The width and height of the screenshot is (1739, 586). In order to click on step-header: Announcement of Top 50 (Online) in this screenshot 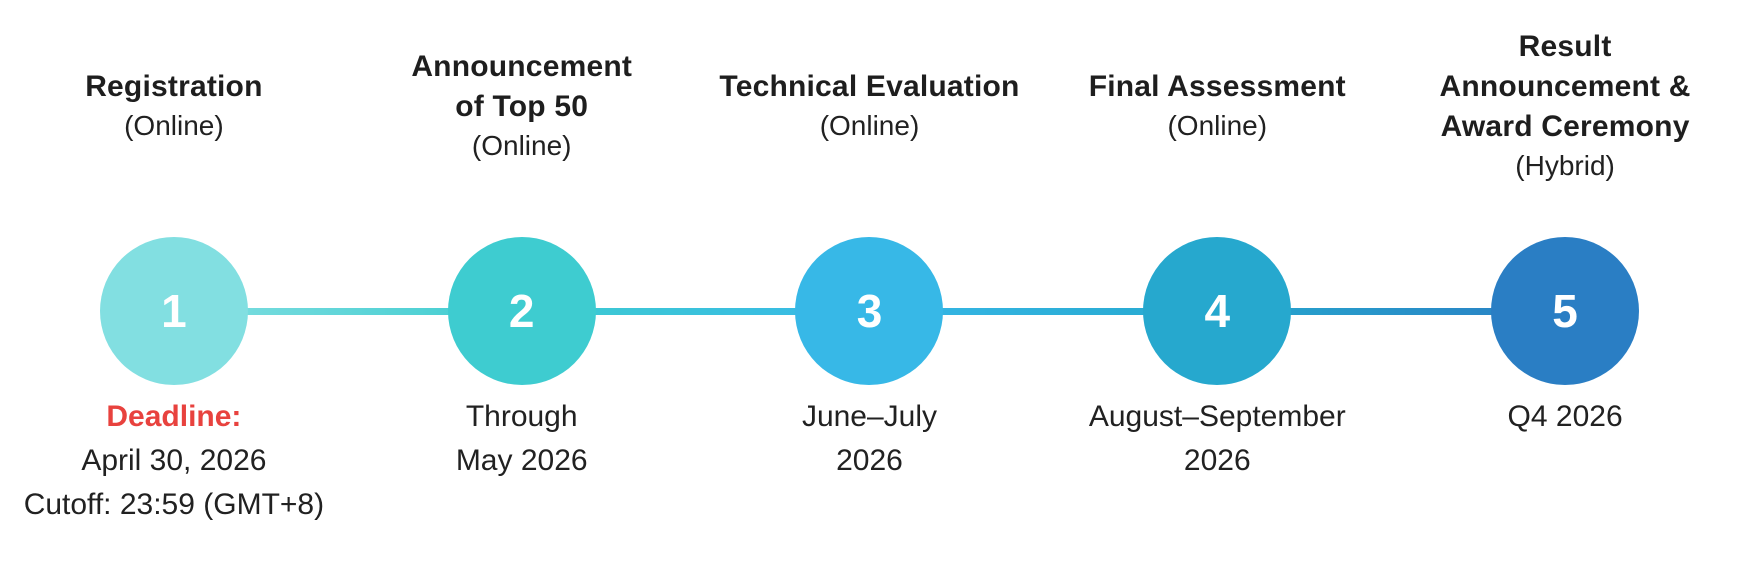, I will do `click(522, 118)`.